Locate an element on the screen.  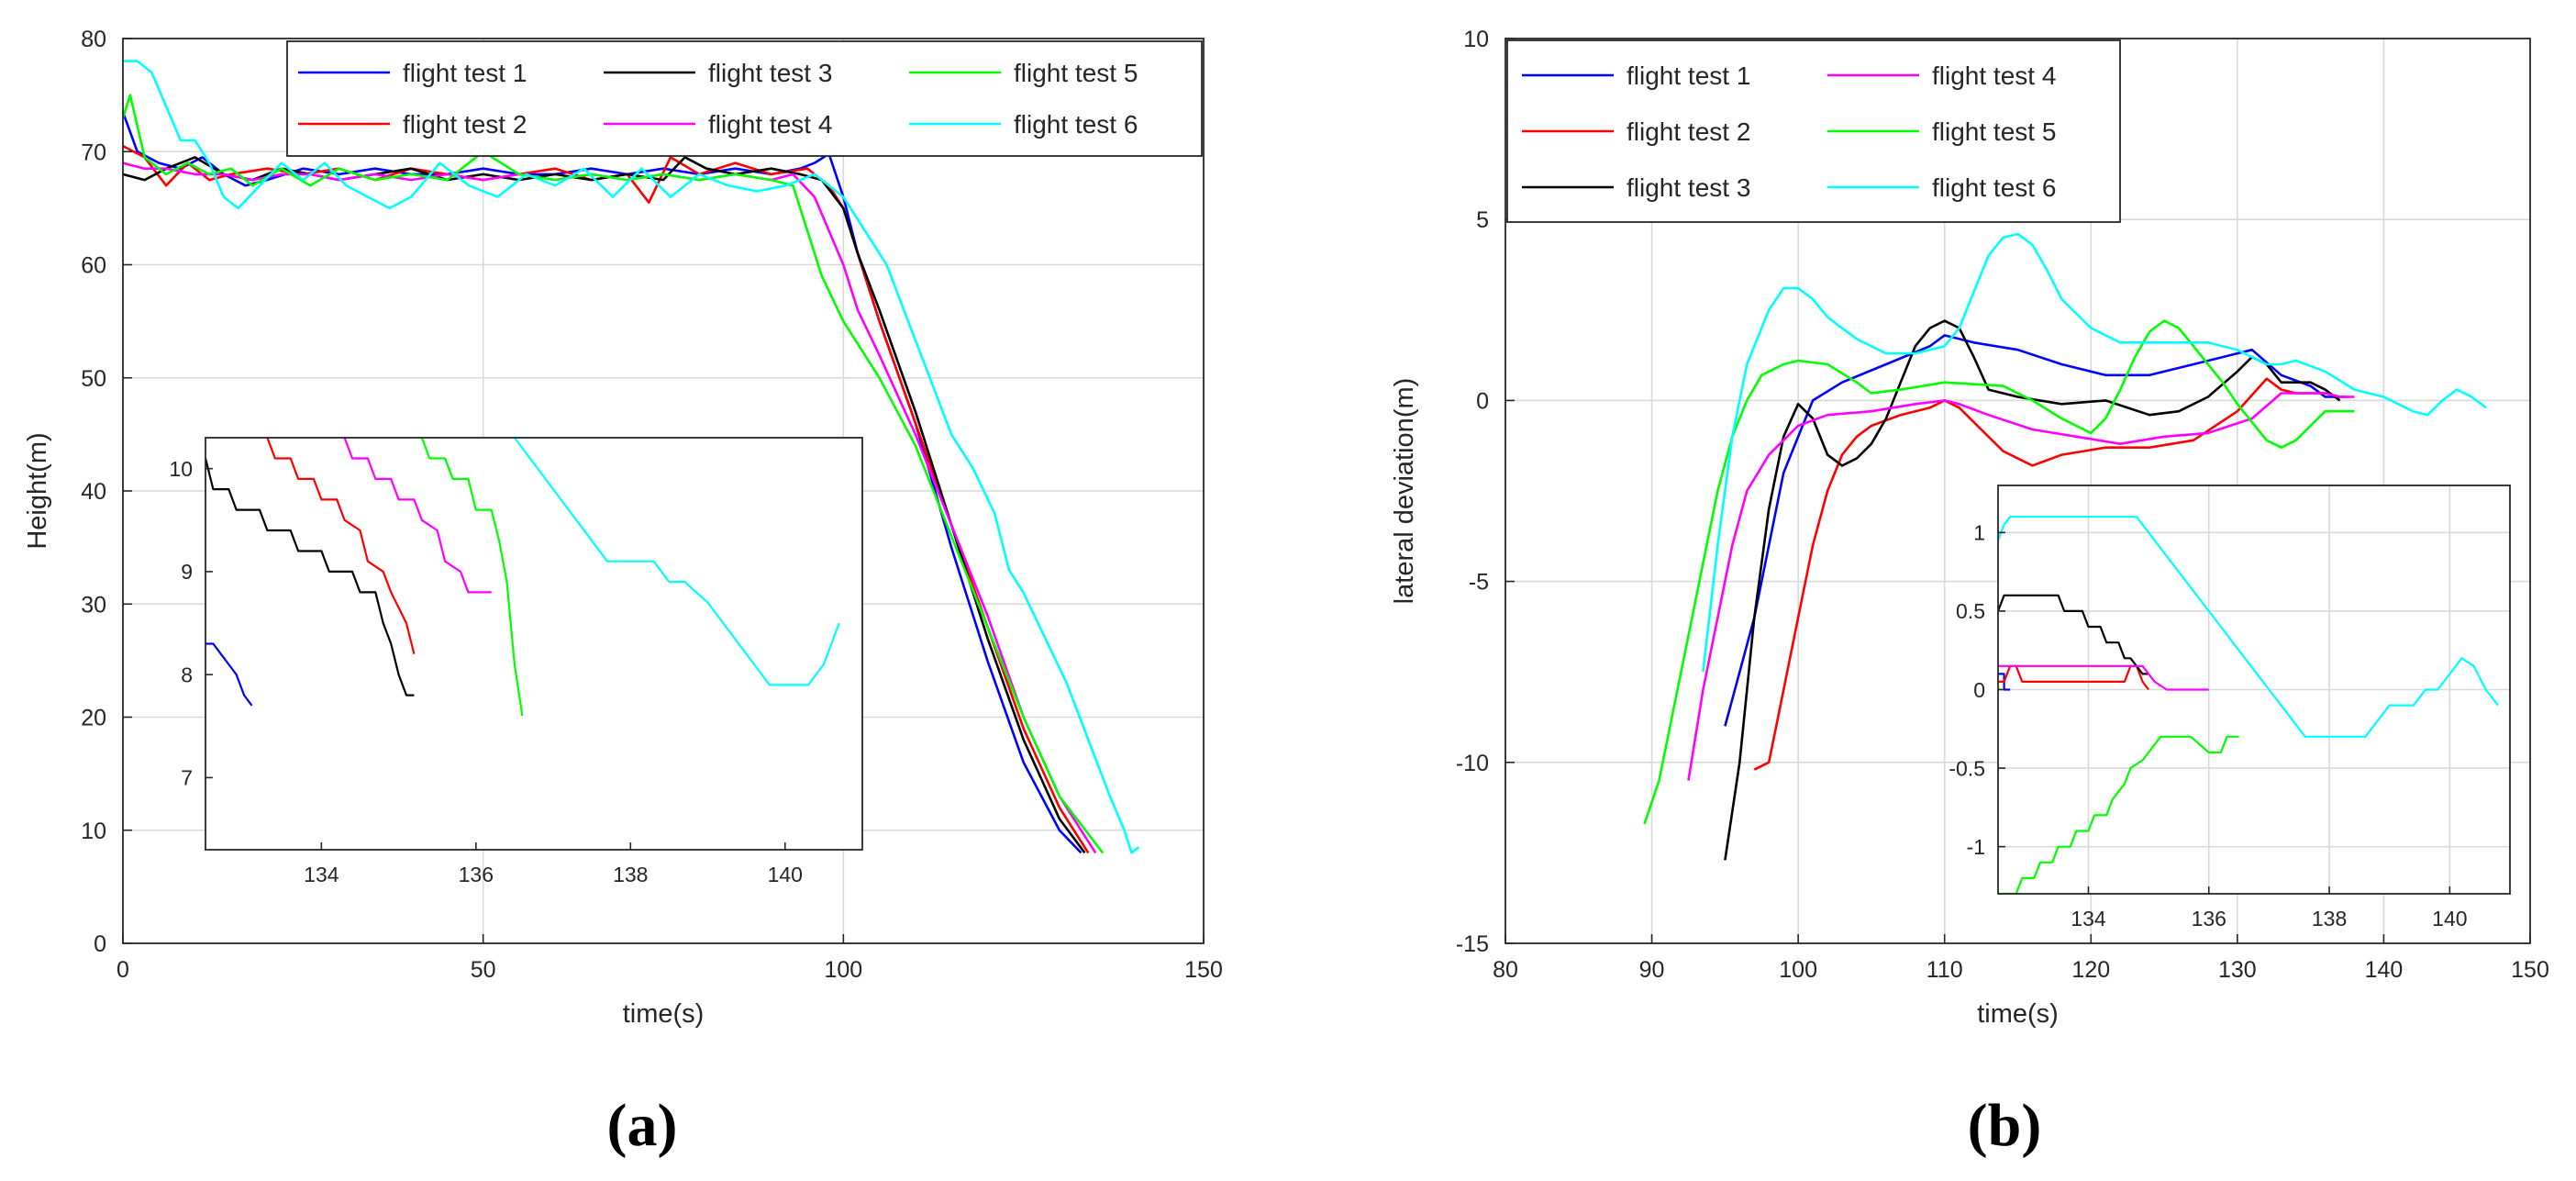
chart-b-inset-x-tick-label-136: 136 is located at coordinates (2209, 919).